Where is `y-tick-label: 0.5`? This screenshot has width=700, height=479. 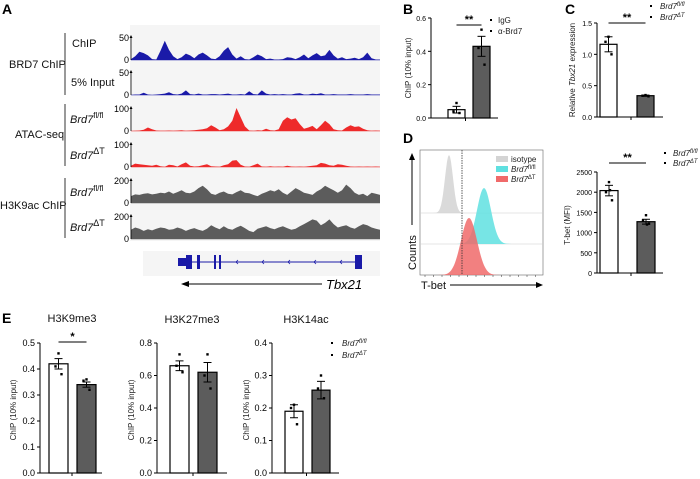
y-tick-label: 0.5 is located at coordinates (587, 87).